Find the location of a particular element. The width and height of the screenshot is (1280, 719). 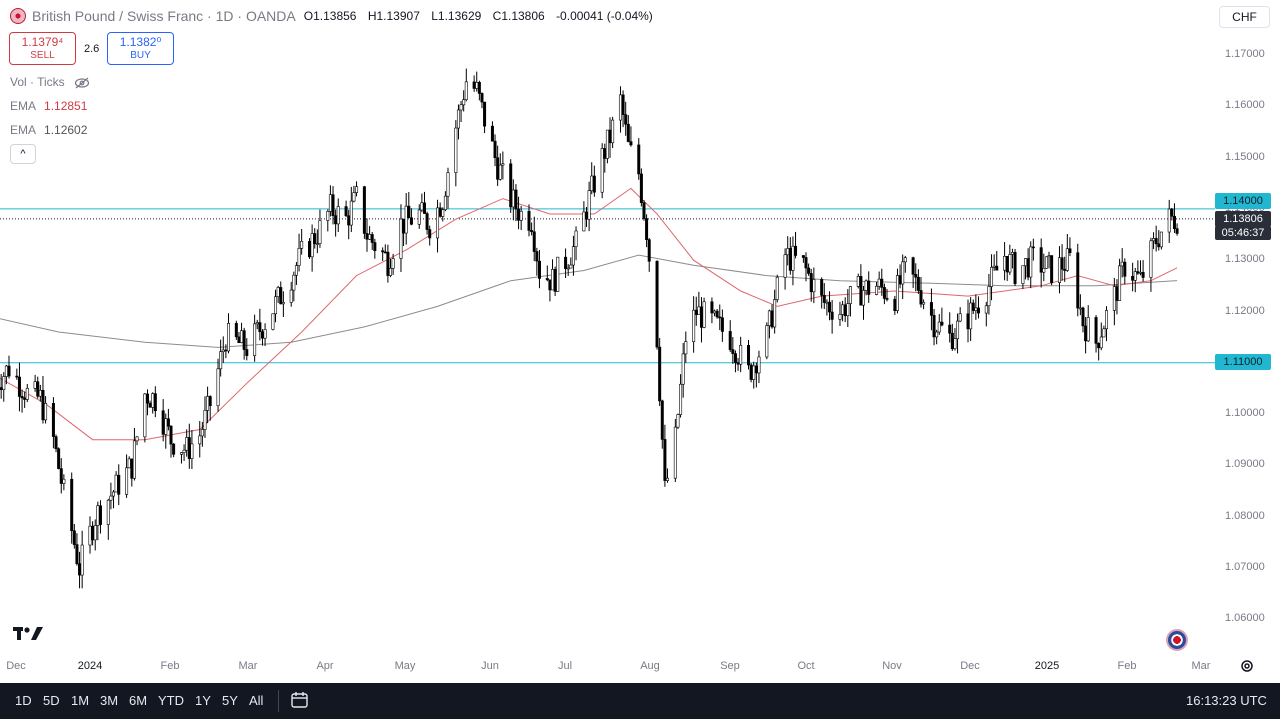

tradingview-logo is located at coordinates (29, 635).